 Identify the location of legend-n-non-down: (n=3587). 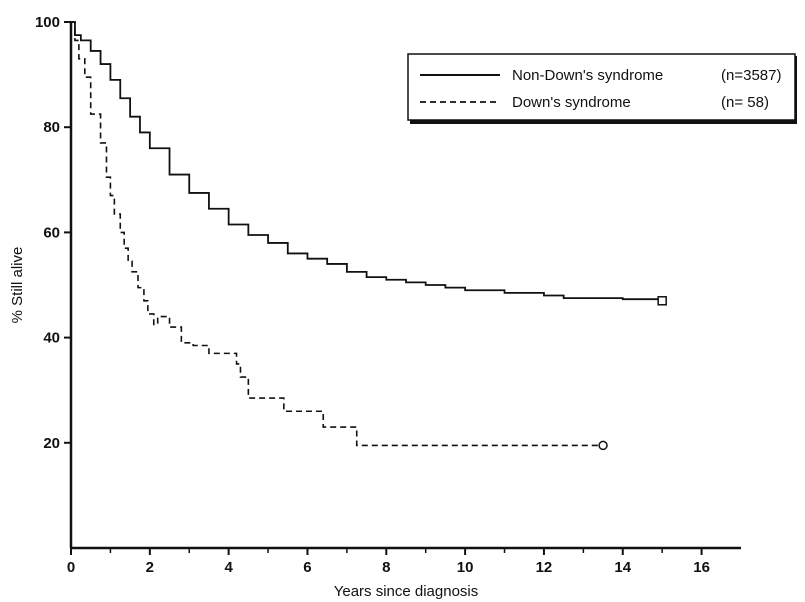
(751, 75).